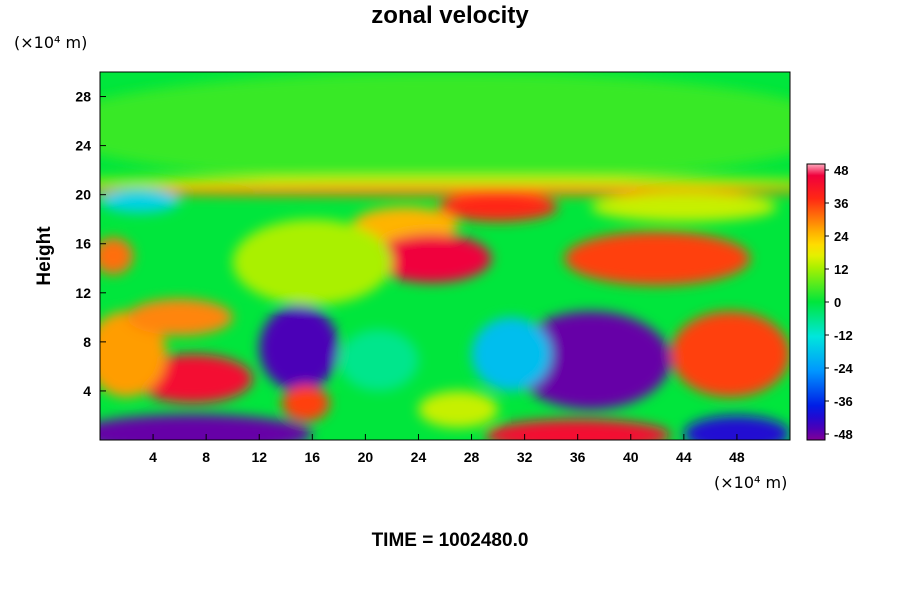 This screenshot has height=600, width=900. I want to click on y-tick-label: 24, so click(83, 146).